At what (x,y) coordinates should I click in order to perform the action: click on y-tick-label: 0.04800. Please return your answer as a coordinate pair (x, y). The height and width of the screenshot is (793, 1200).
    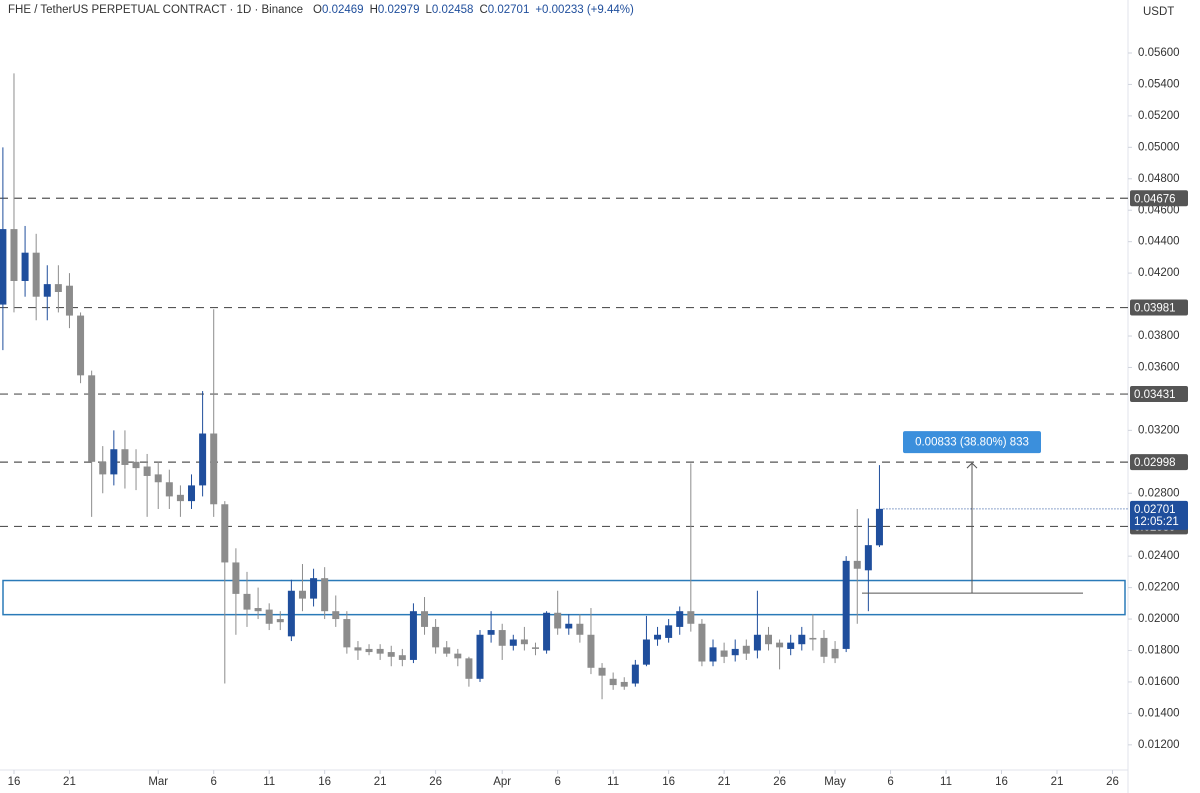
    Looking at the image, I should click on (1159, 179).